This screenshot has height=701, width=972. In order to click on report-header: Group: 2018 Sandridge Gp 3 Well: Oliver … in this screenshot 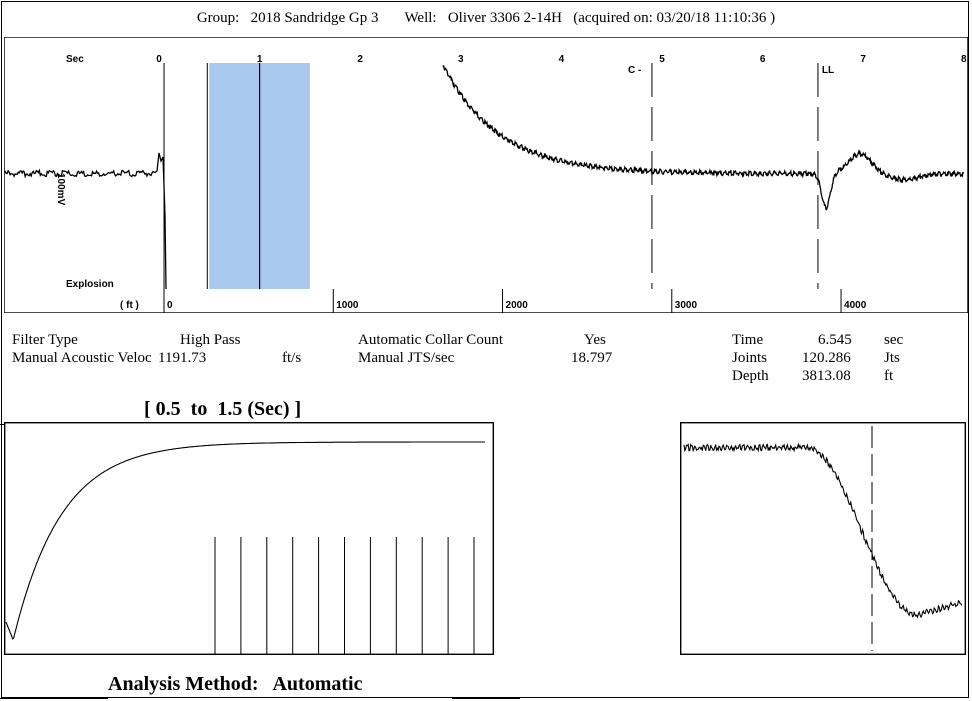, I will do `click(486, 18)`.